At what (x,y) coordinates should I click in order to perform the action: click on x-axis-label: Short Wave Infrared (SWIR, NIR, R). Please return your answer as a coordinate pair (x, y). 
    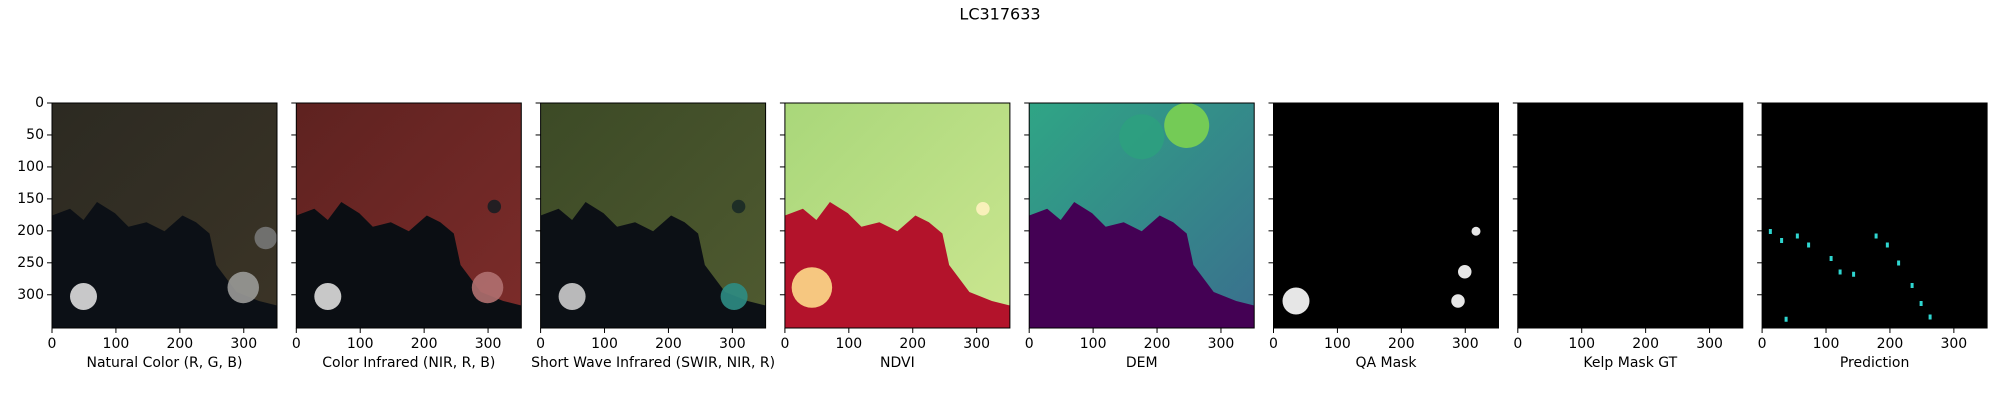
    Looking at the image, I should click on (653, 363).